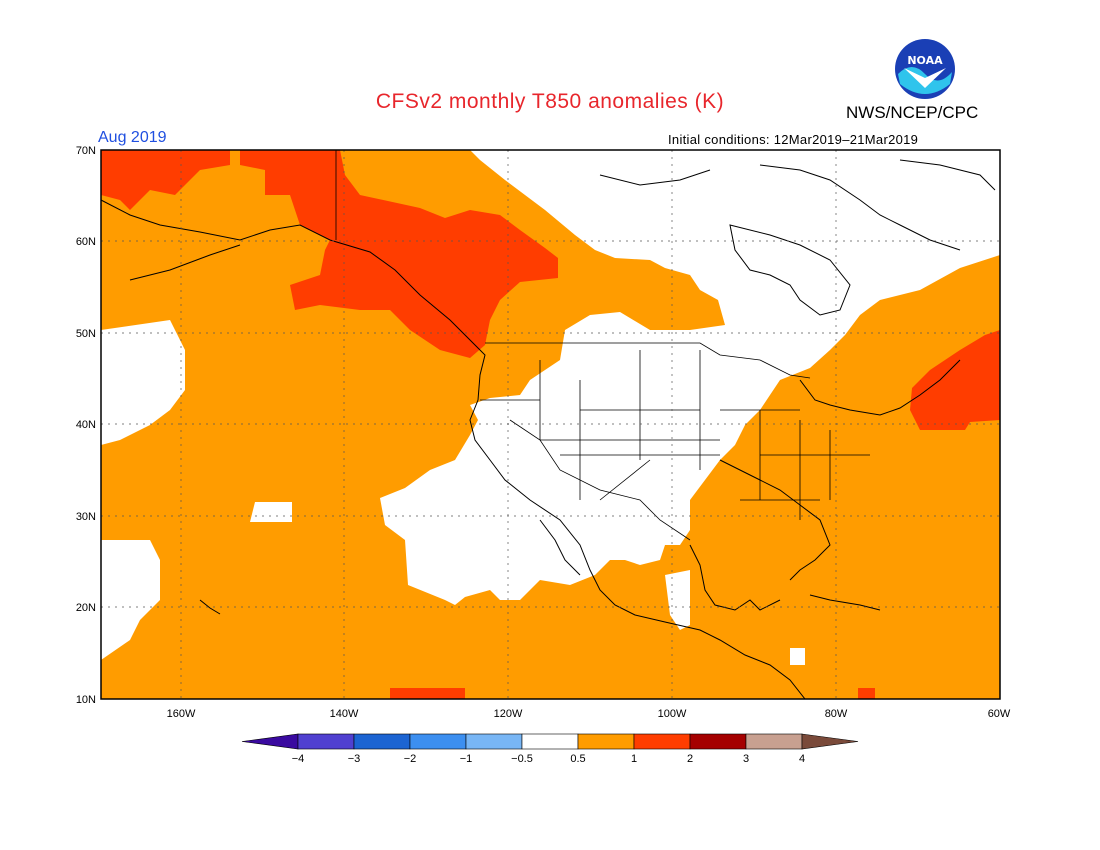 Image resolution: width=1100 pixels, height=850 pixels. Describe the element at coordinates (399, 254) in the screenshot. I see `warm-canada-pacific-region` at that location.